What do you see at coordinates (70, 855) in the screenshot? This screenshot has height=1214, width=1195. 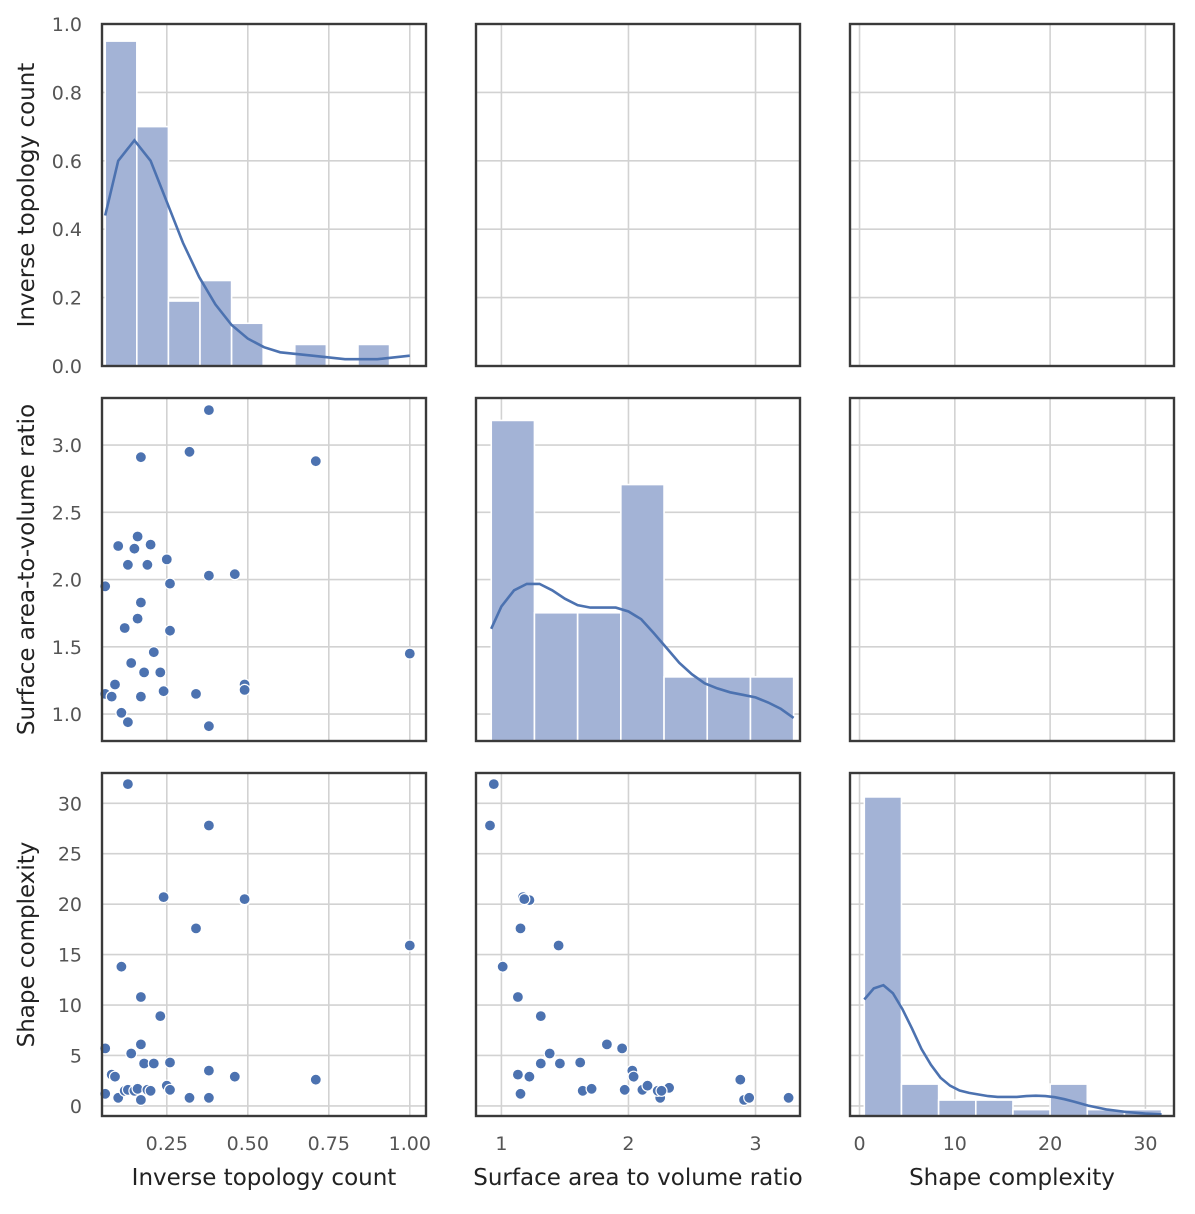 I see `y-tick-label: 25` at bounding box center [70, 855].